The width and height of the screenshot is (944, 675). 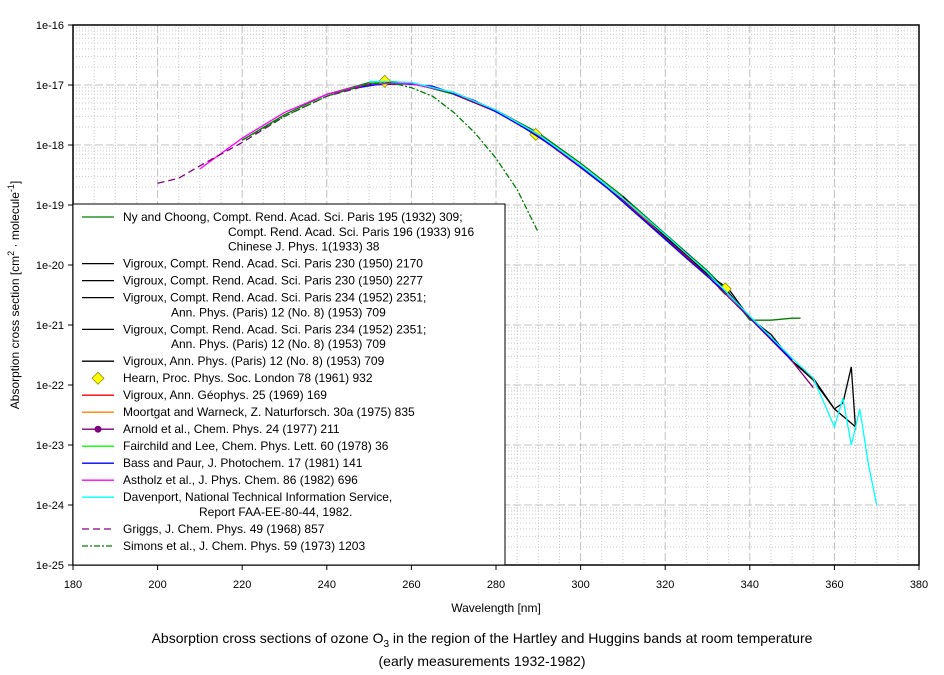 I want to click on x-tick-label: 340, so click(x=750, y=585).